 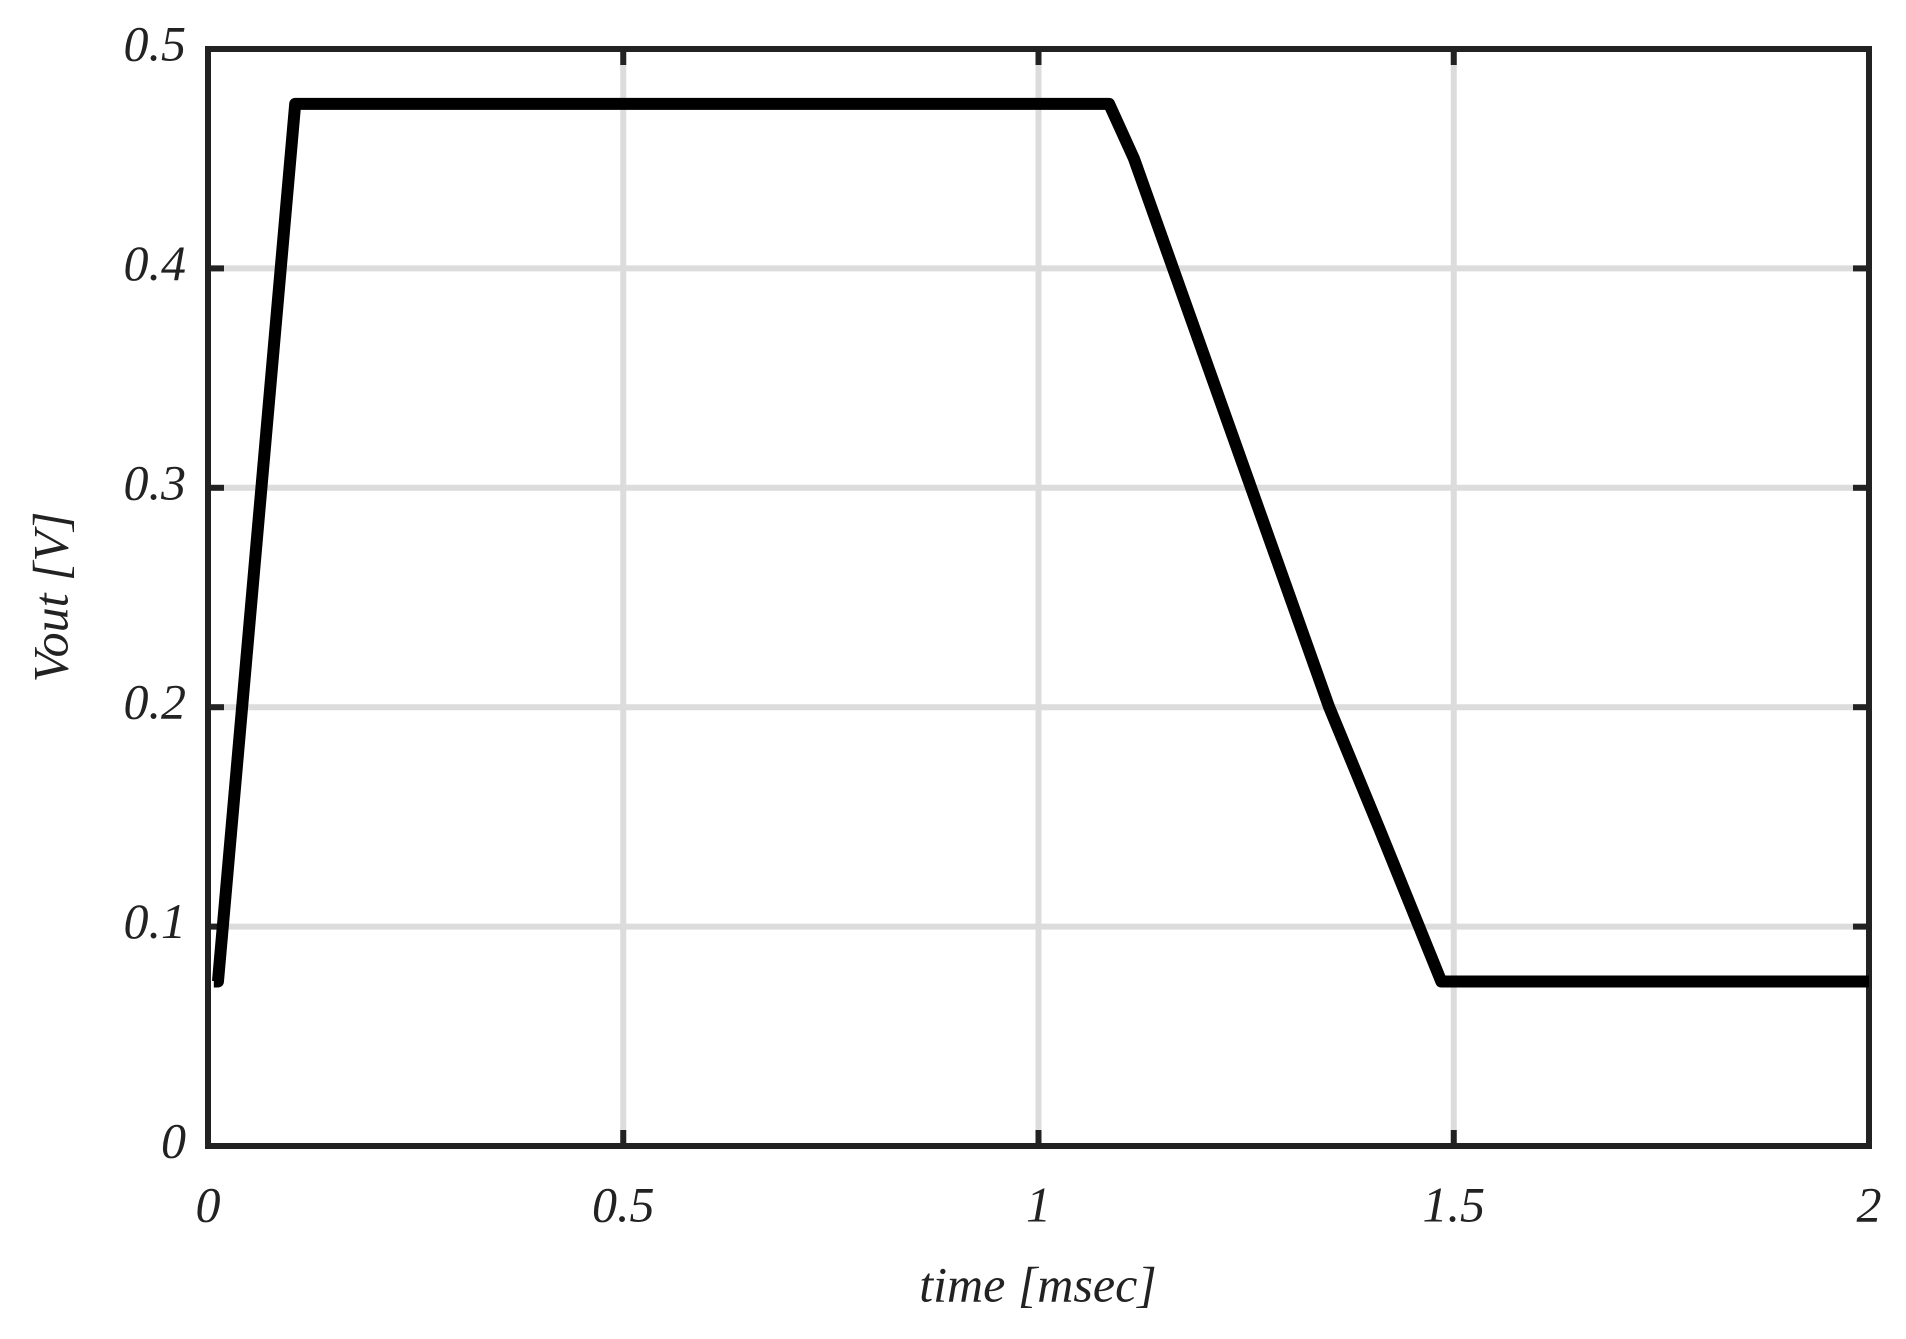 What do you see at coordinates (155, 482) in the screenshot?
I see `y-tick-label: 0.3` at bounding box center [155, 482].